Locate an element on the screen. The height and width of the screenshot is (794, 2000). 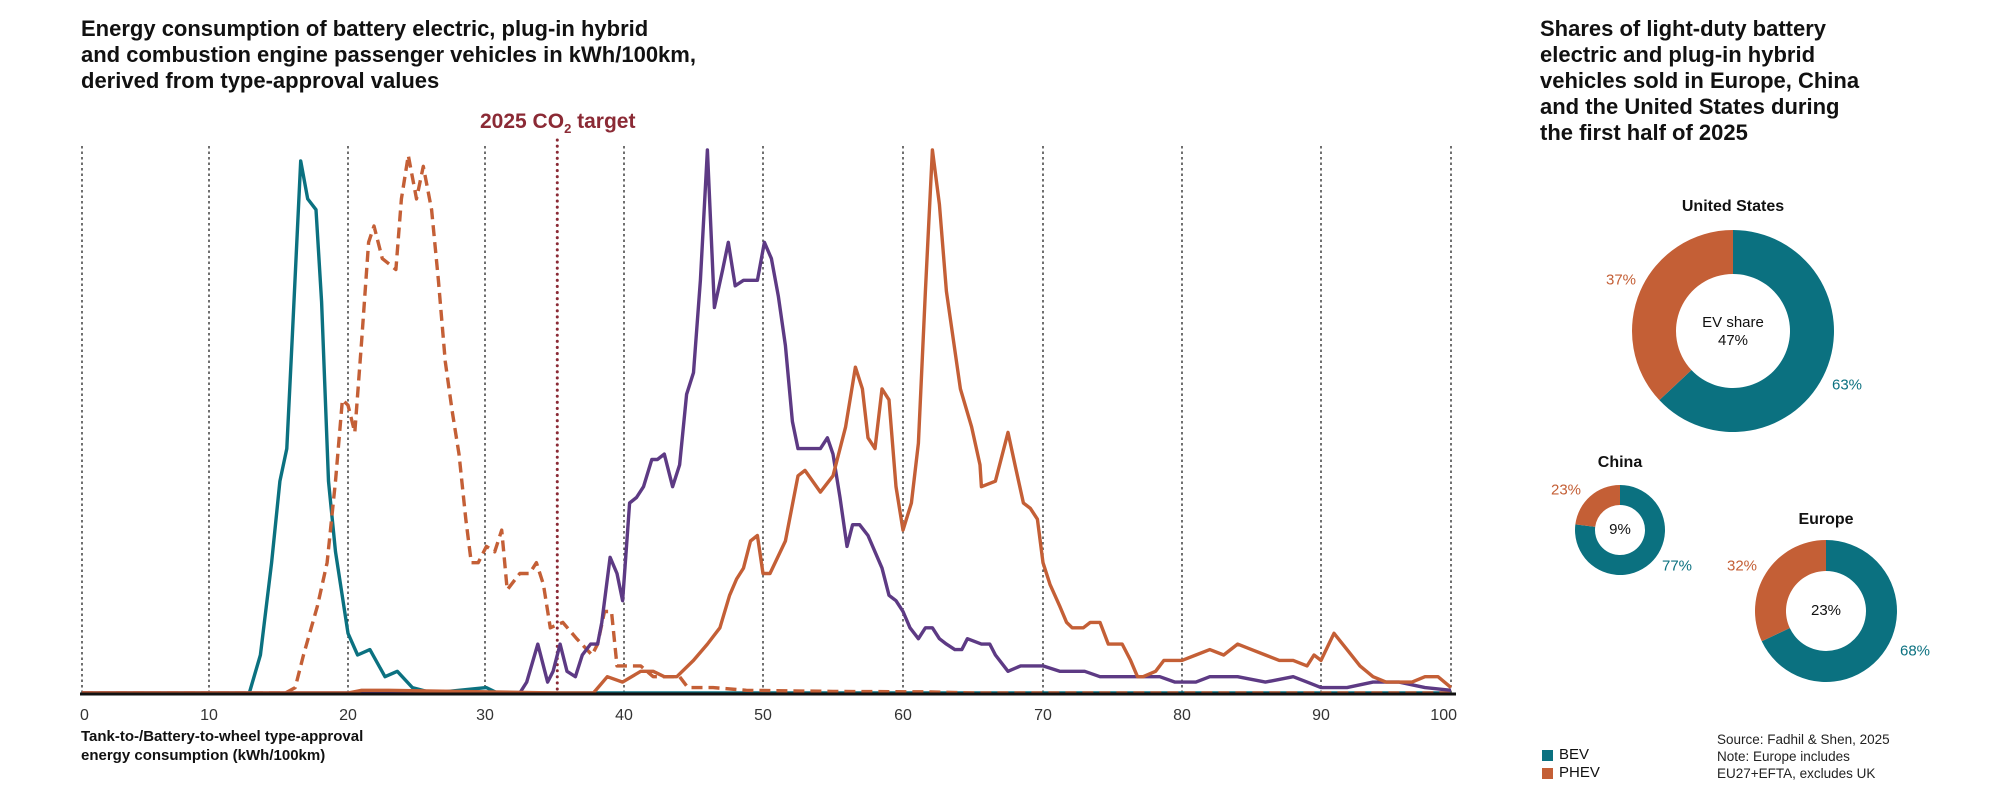
legend-item-bev: BEV is located at coordinates (1571, 755).